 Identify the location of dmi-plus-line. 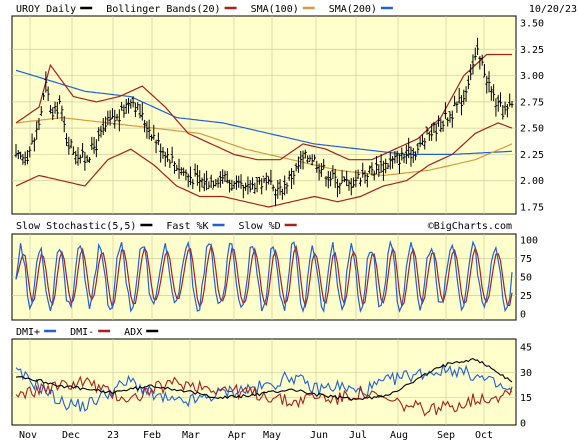
(264, 387).